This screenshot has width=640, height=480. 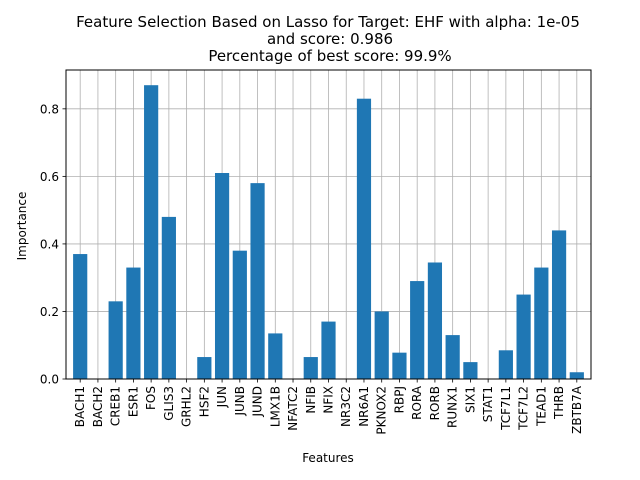 What do you see at coordinates (80, 316) in the screenshot?
I see `bar-bach1` at bounding box center [80, 316].